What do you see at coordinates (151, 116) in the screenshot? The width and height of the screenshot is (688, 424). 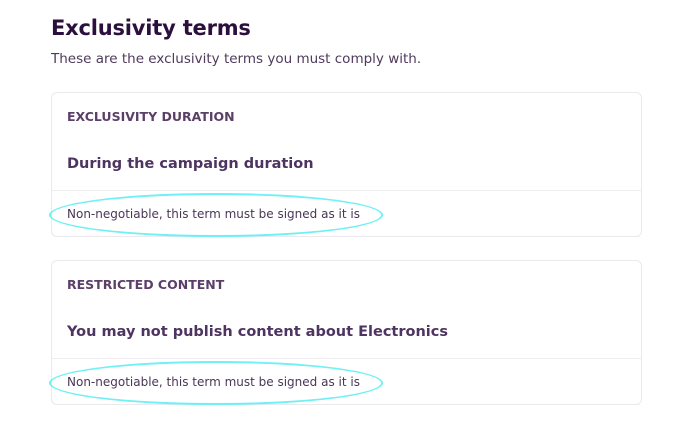 I see `term-label: EXCLUSIVITY DURATION` at bounding box center [151, 116].